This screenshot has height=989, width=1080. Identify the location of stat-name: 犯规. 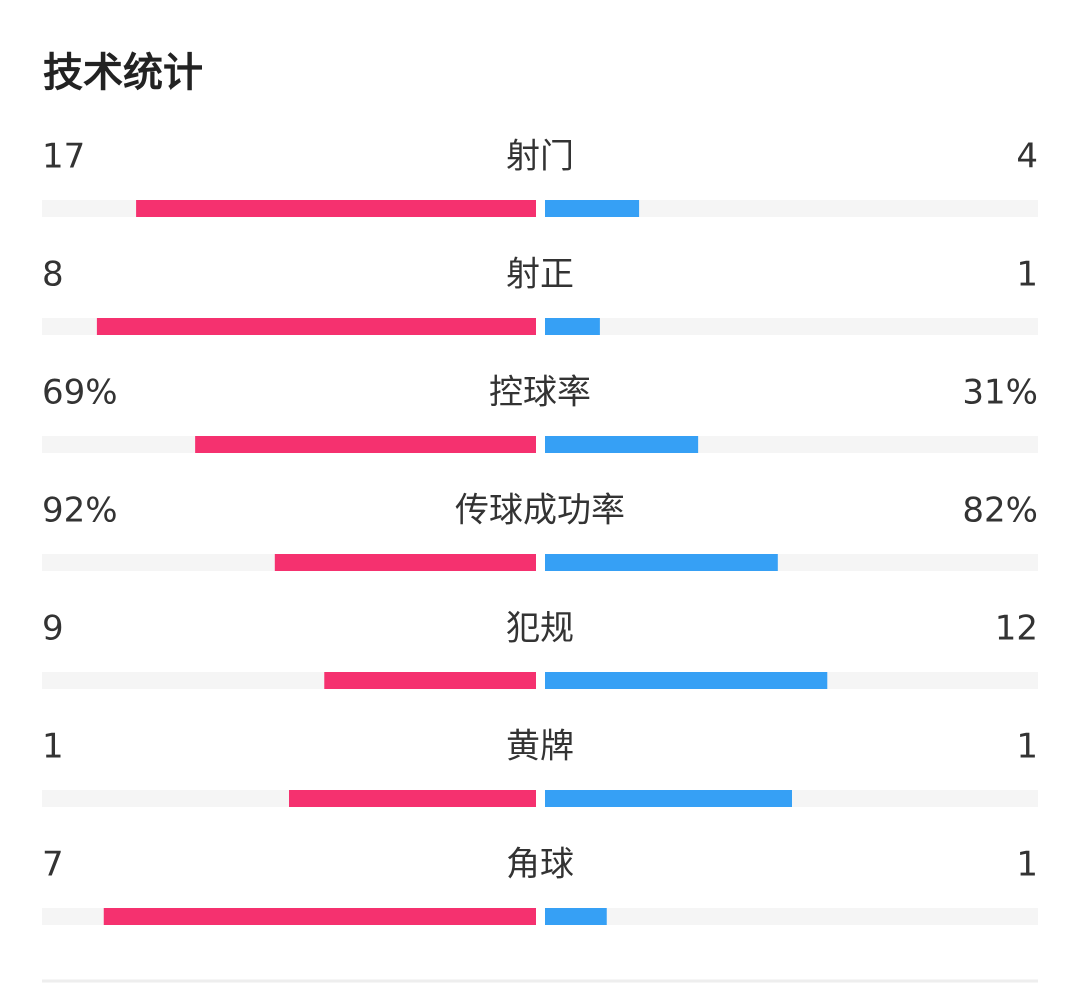
(540, 629).